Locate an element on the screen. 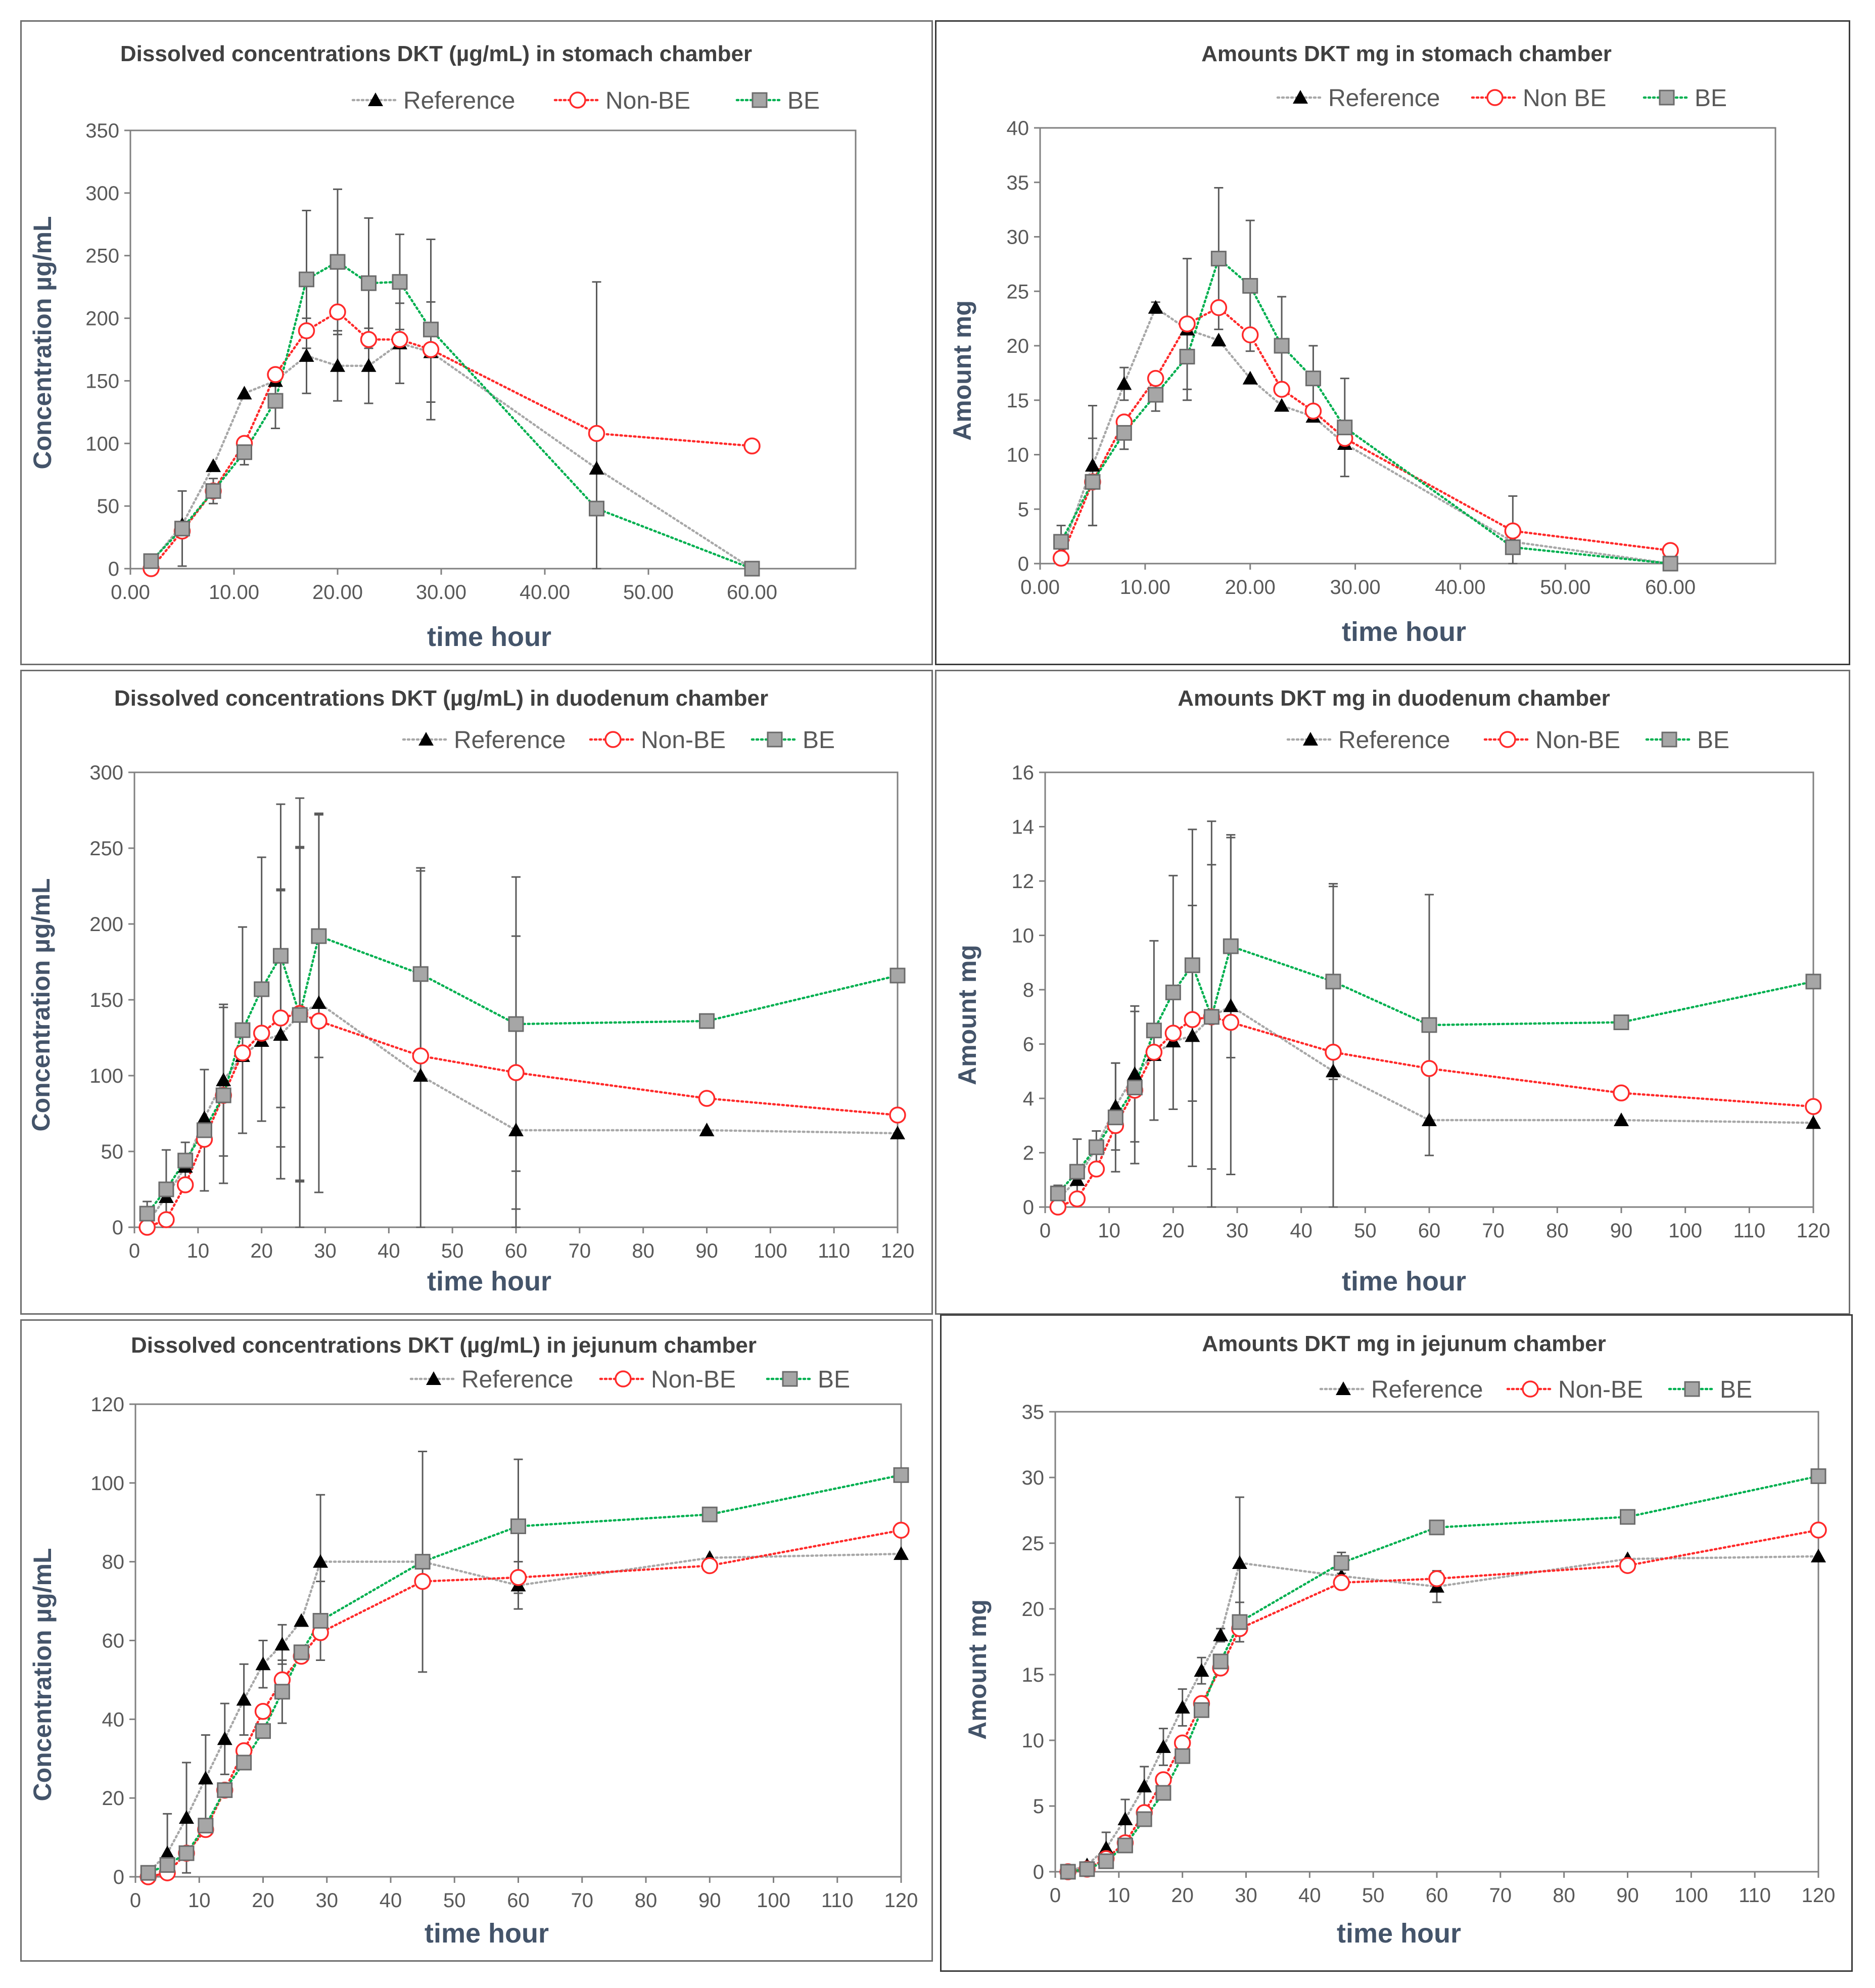 Image resolution: width=1875 pixels, height=1988 pixels. y-tick-label: 20 is located at coordinates (1033, 1610).